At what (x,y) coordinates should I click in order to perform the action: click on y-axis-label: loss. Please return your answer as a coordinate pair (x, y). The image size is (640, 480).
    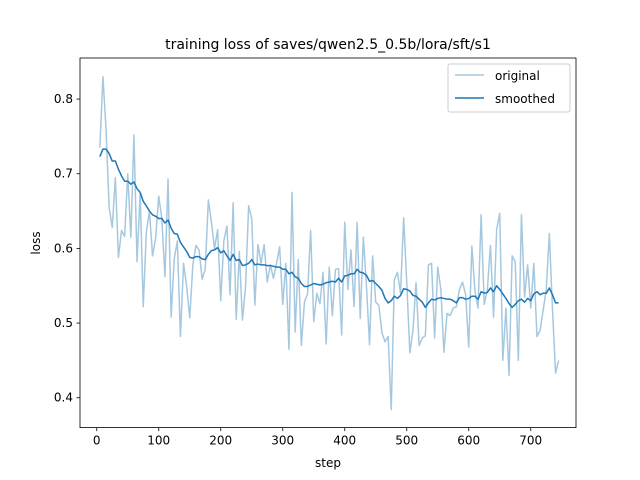
    Looking at the image, I should click on (36, 242).